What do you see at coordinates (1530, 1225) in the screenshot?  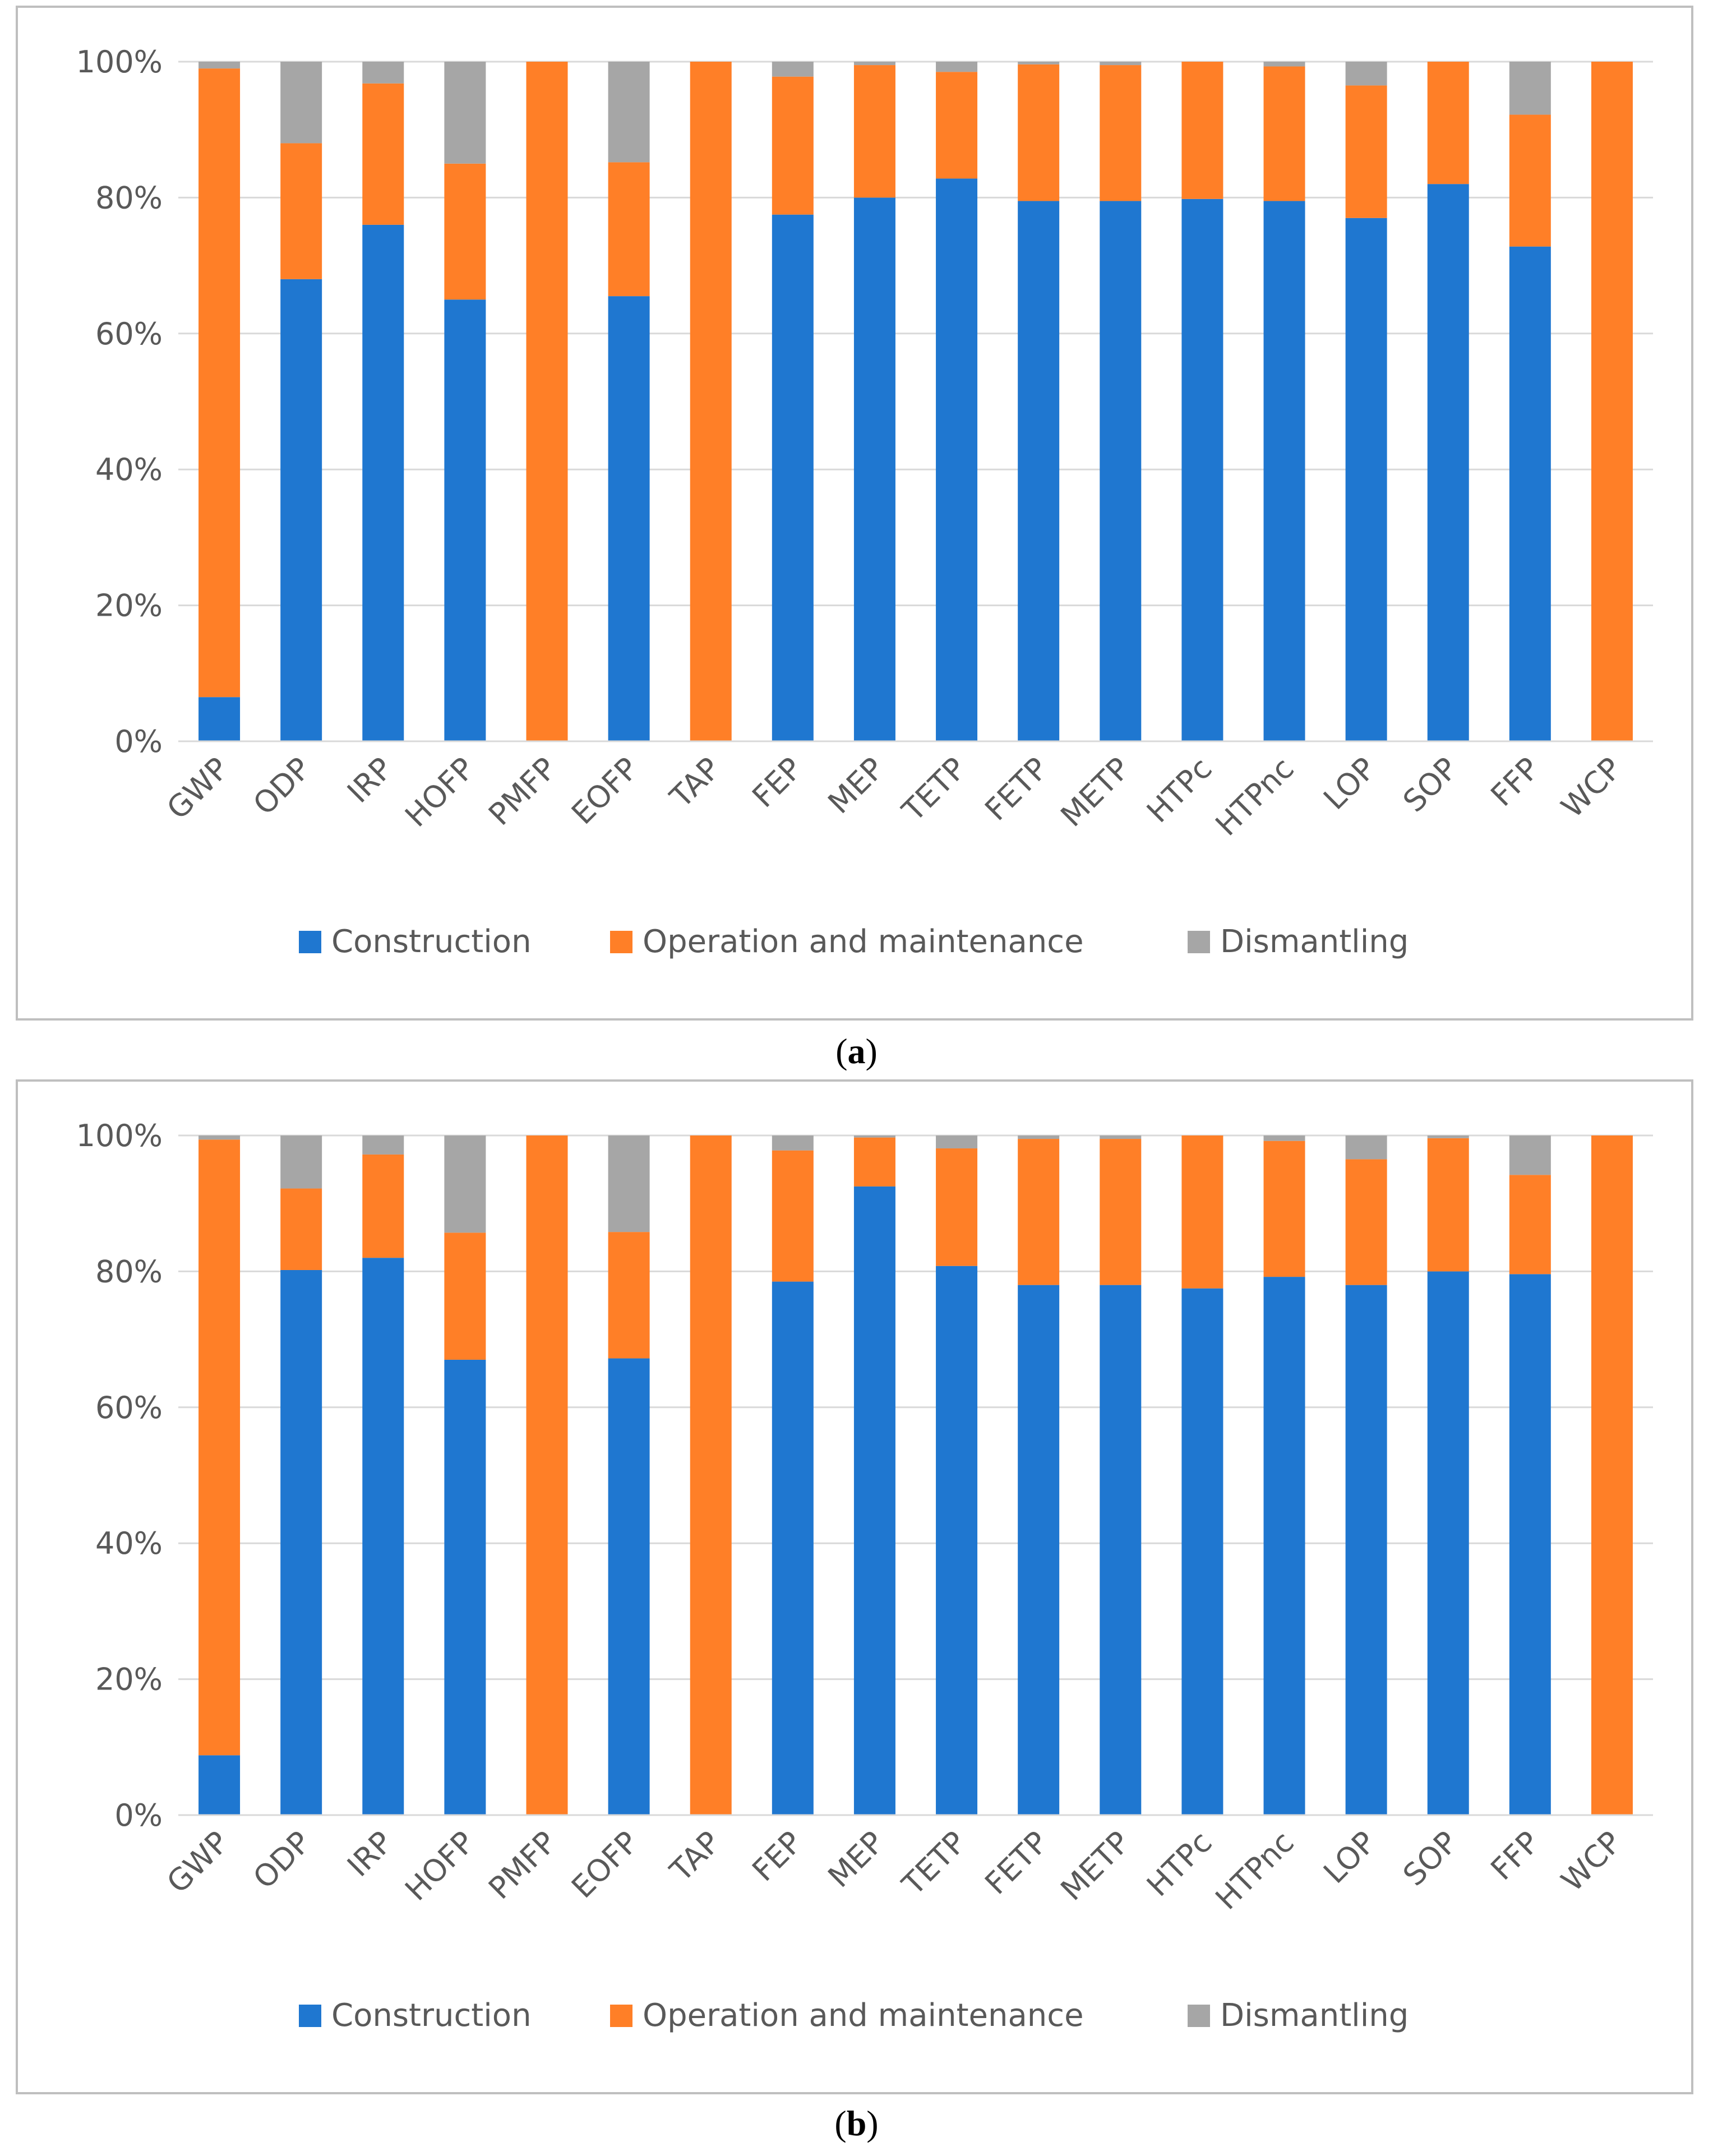 I see `bar-operation-and-maintenance-ffp` at bounding box center [1530, 1225].